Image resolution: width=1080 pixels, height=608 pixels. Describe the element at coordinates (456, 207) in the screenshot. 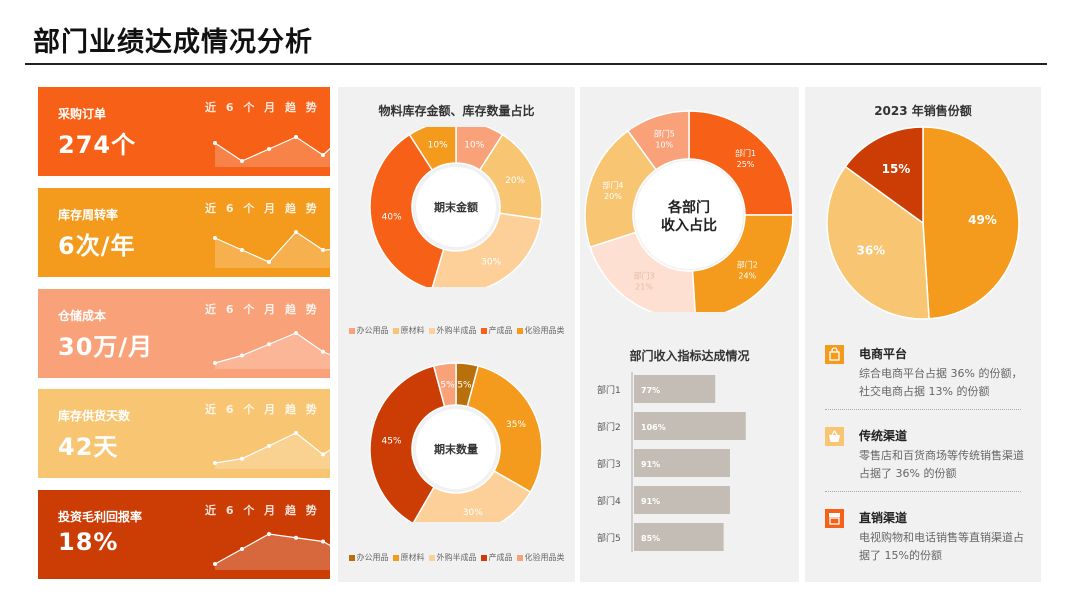

I see `center-label: 期末金额` at that location.